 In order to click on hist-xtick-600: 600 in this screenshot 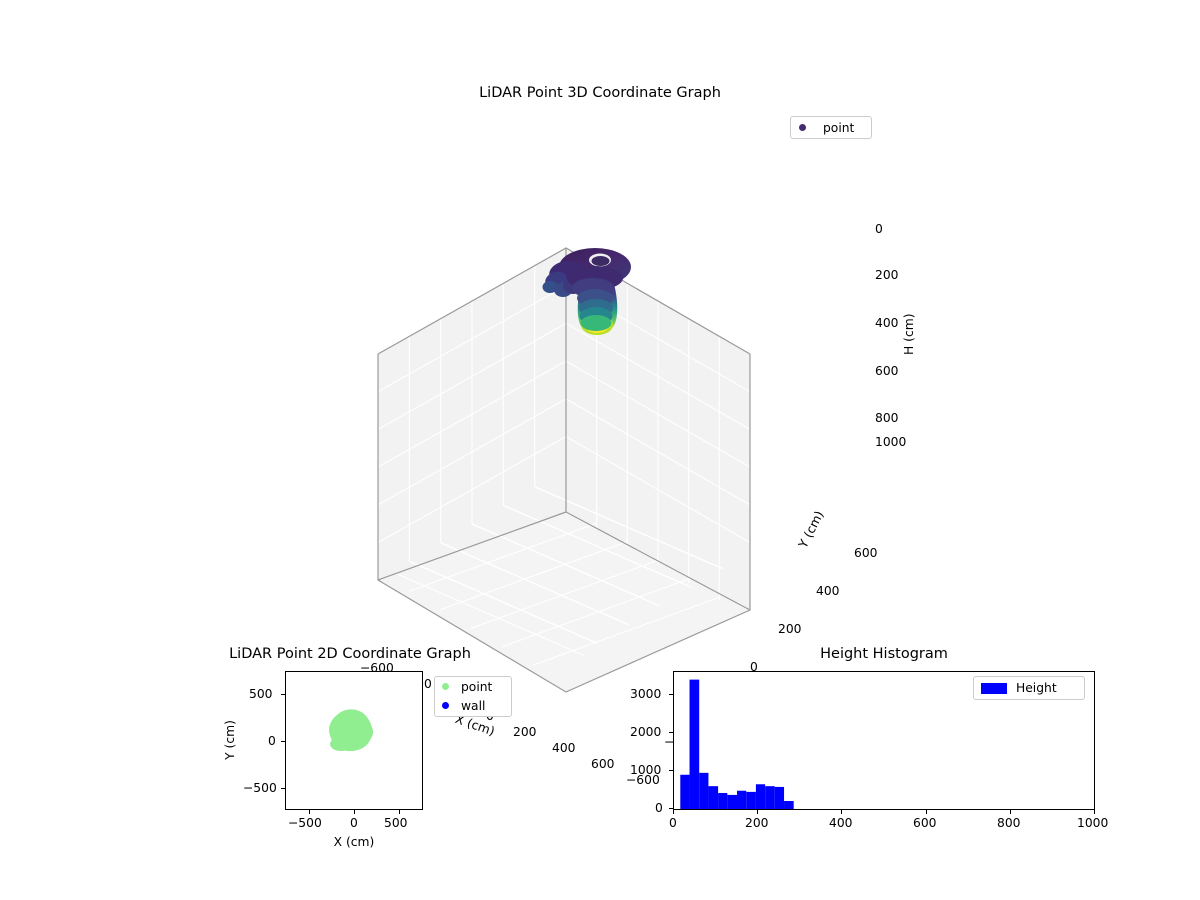, I will do `click(925, 823)`.